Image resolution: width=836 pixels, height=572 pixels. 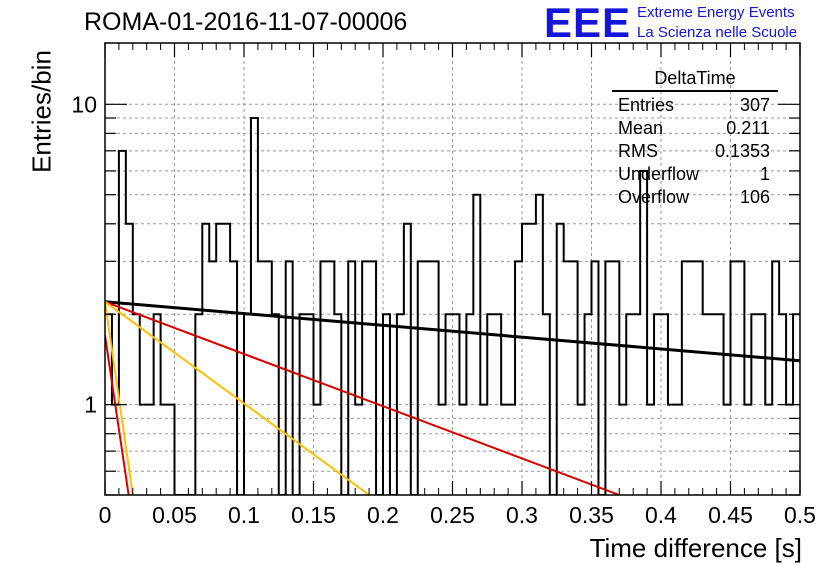 What do you see at coordinates (730, 515) in the screenshot?
I see `x-tick-label: 0.45` at bounding box center [730, 515].